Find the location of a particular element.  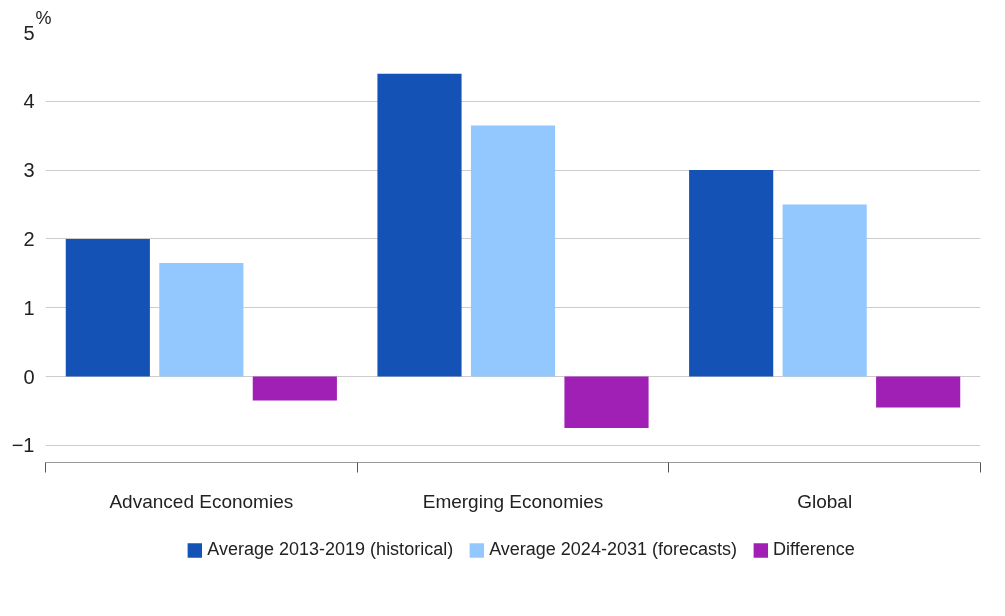

legend-label: Average 2013-2019 (historical) is located at coordinates (330, 549).